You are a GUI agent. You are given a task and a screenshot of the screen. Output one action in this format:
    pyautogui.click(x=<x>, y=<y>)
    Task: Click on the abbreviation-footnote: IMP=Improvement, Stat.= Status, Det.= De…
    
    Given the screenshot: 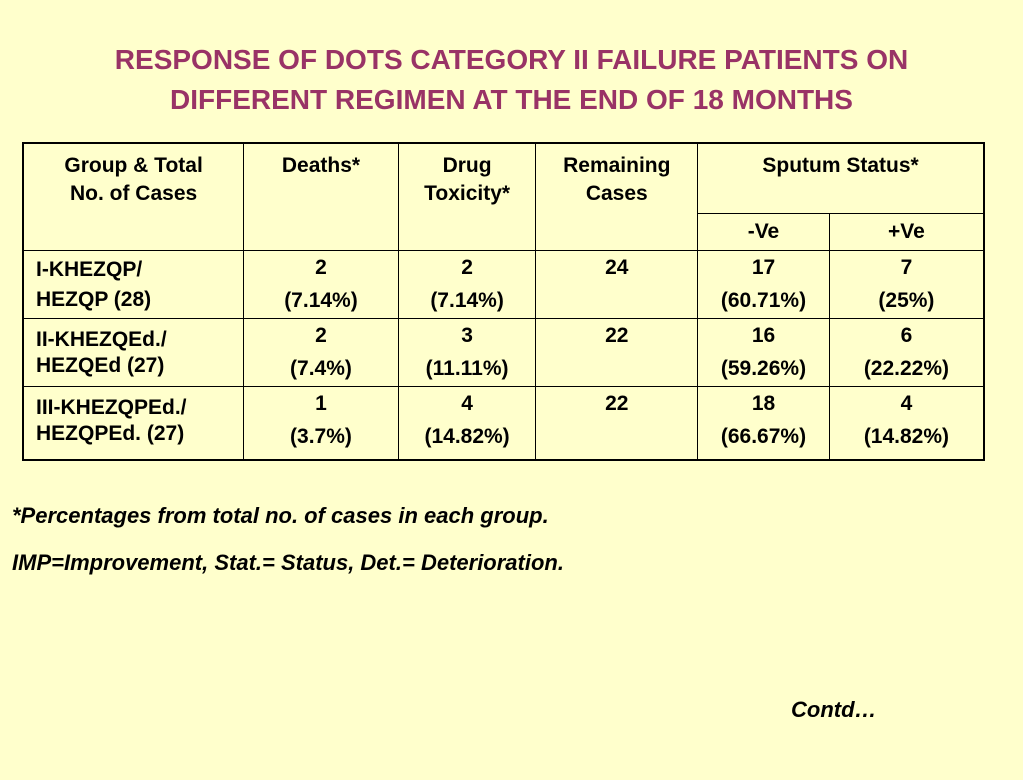 What is the action you would take?
    pyautogui.click(x=288, y=562)
    